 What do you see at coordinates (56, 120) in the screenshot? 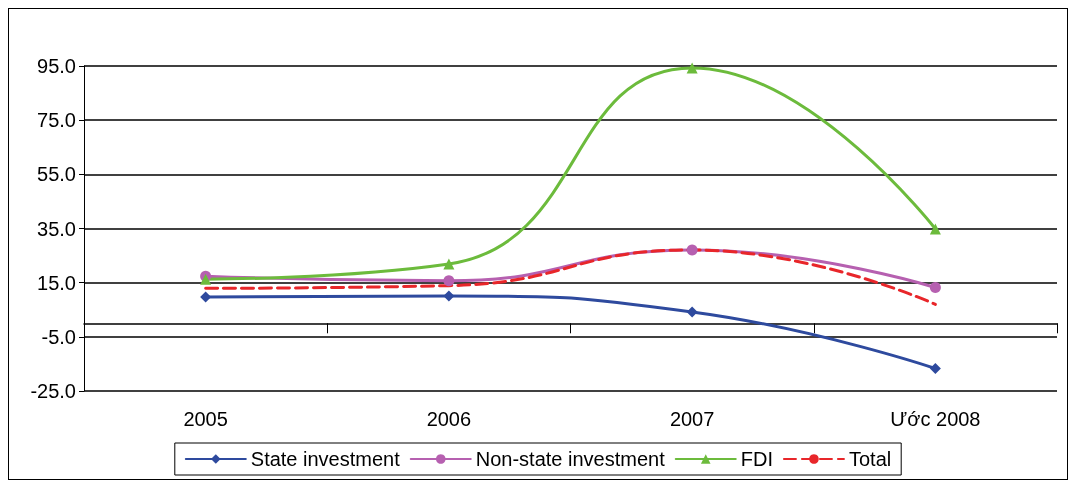
I see `y-tick-label: 75.0` at bounding box center [56, 120].